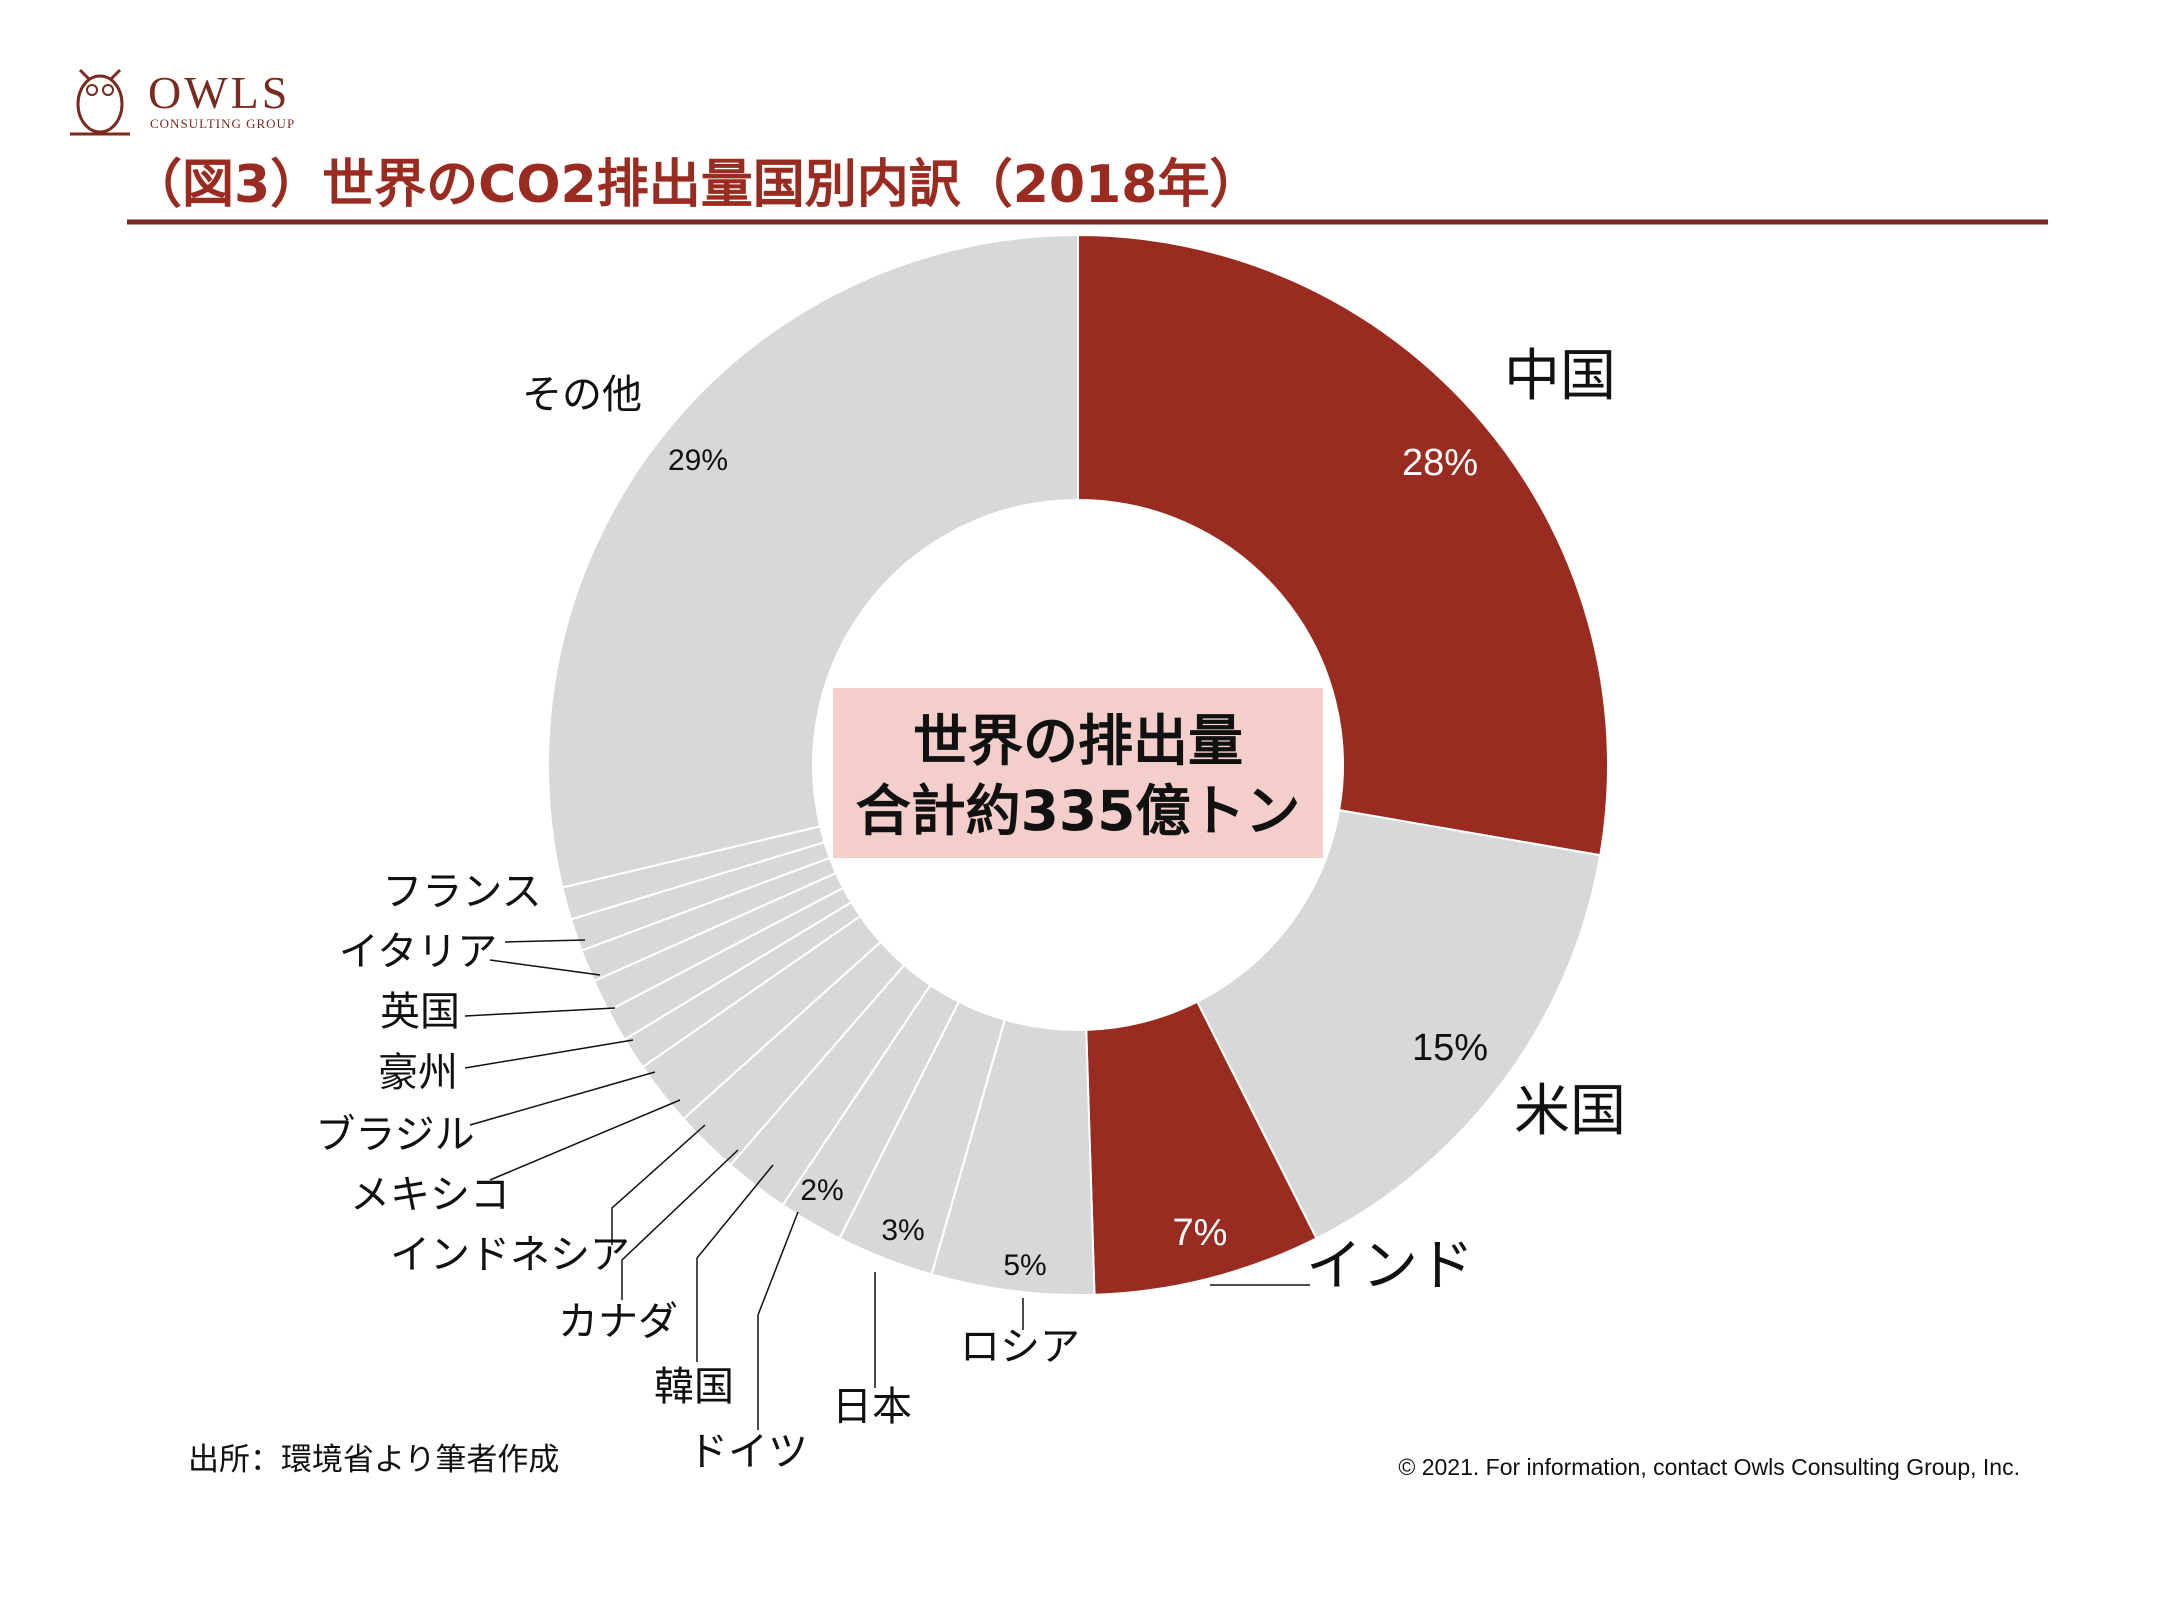 This screenshot has width=2164, height=1616. What do you see at coordinates (373, 1460) in the screenshot?
I see `source-note: 出所：環境省より筆者作成` at bounding box center [373, 1460].